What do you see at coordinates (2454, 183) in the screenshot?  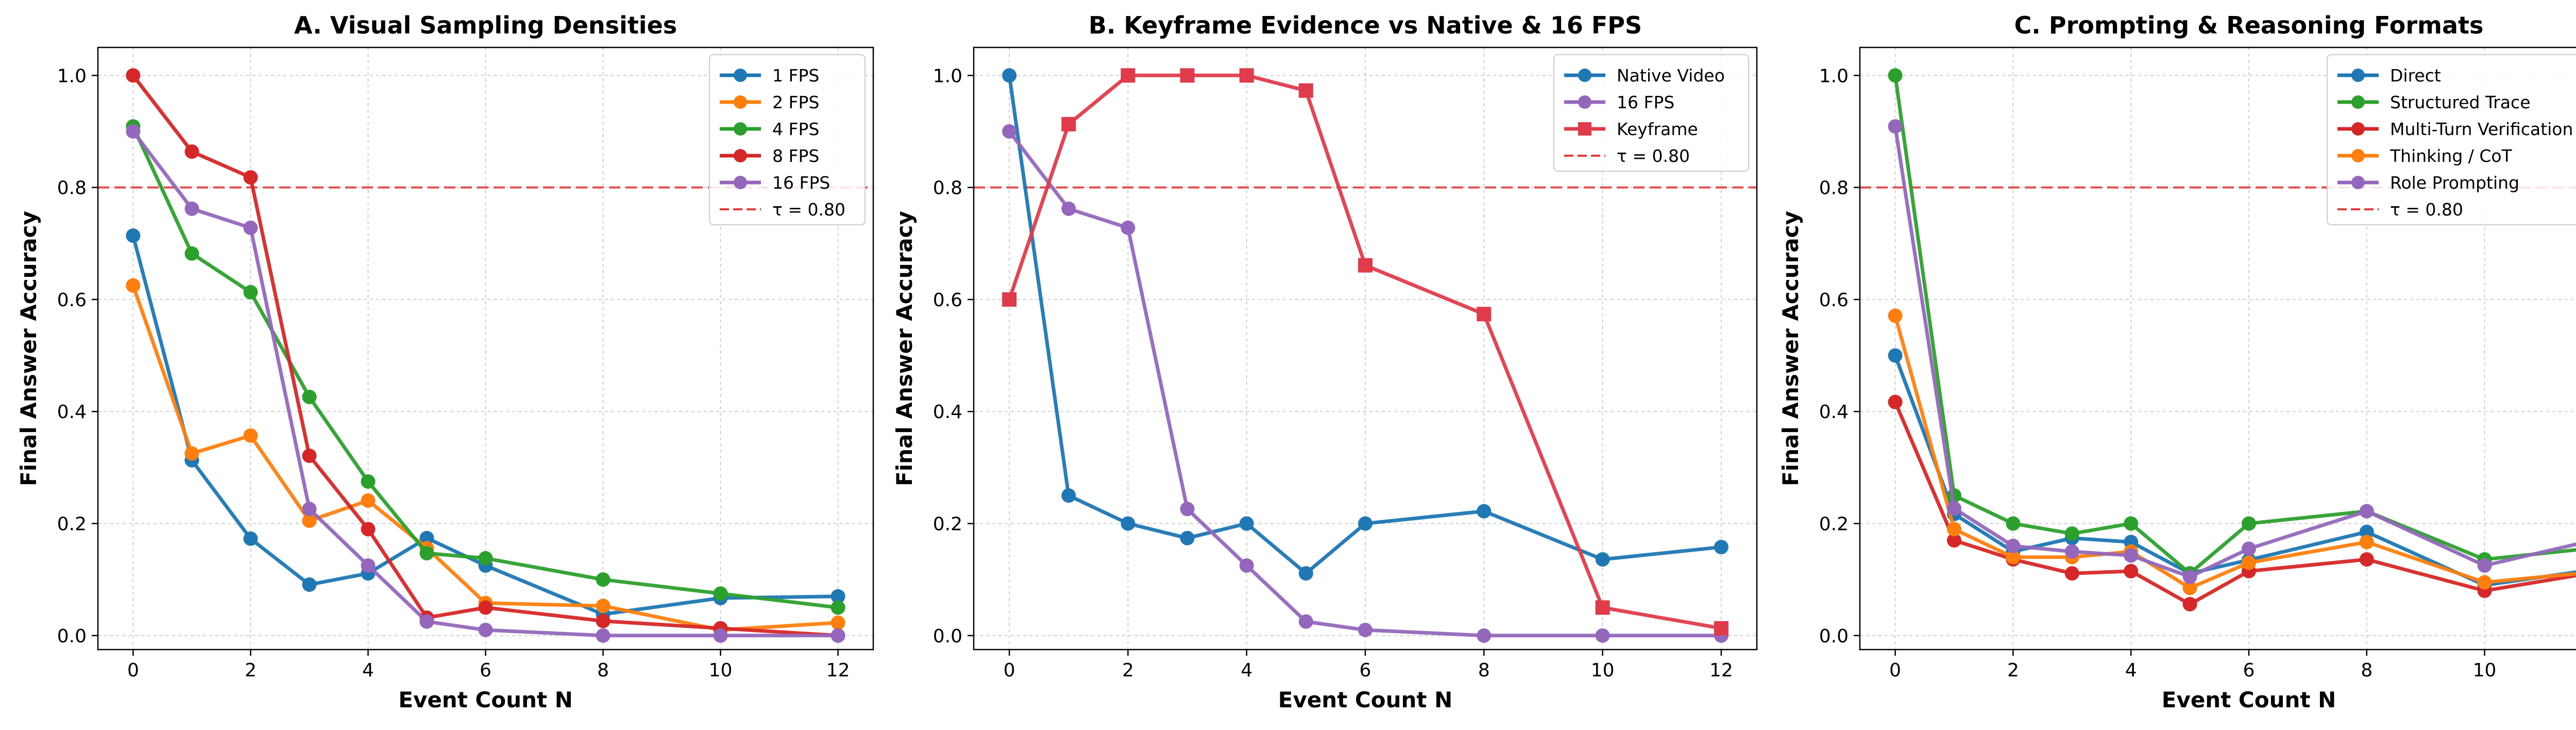 I see `legend-label: Role Prompting` at bounding box center [2454, 183].